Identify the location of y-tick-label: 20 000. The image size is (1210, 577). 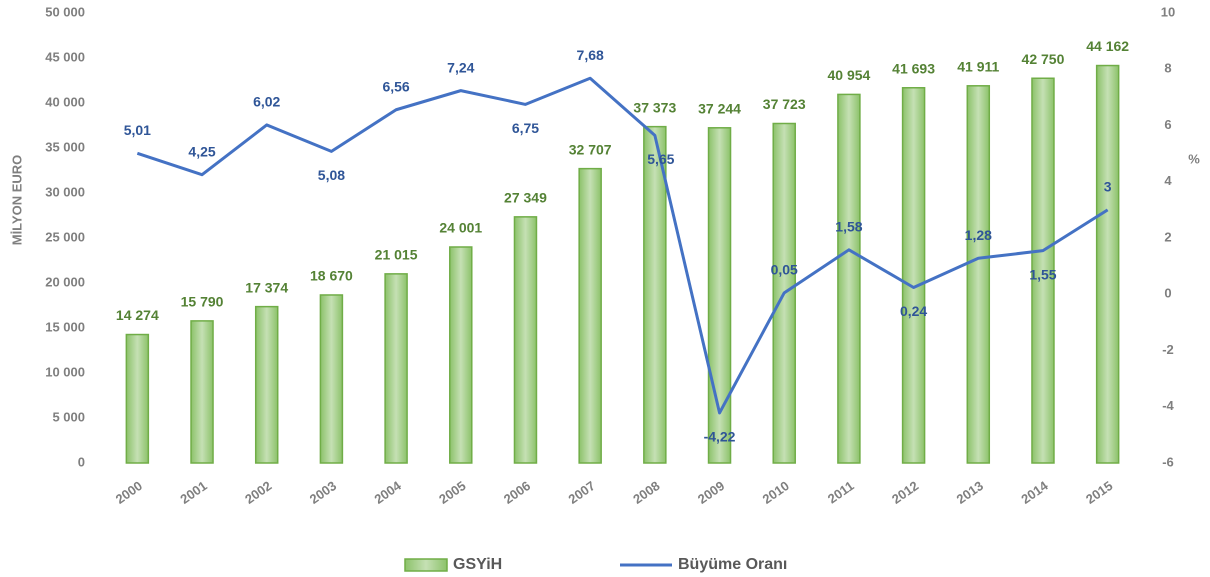
(65, 281).